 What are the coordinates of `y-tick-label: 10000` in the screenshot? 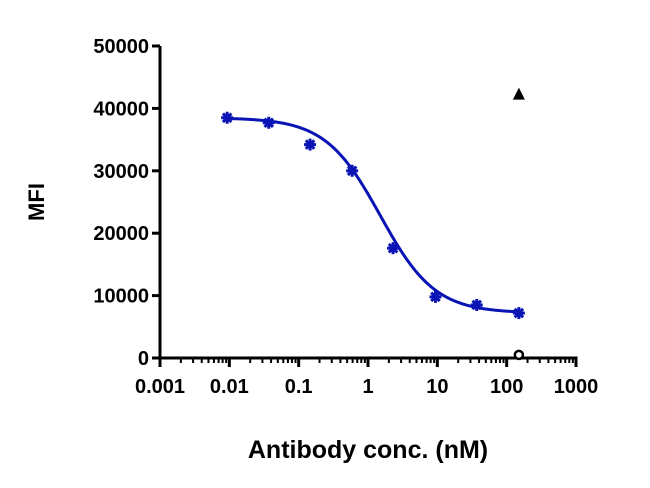 It's located at (121, 297).